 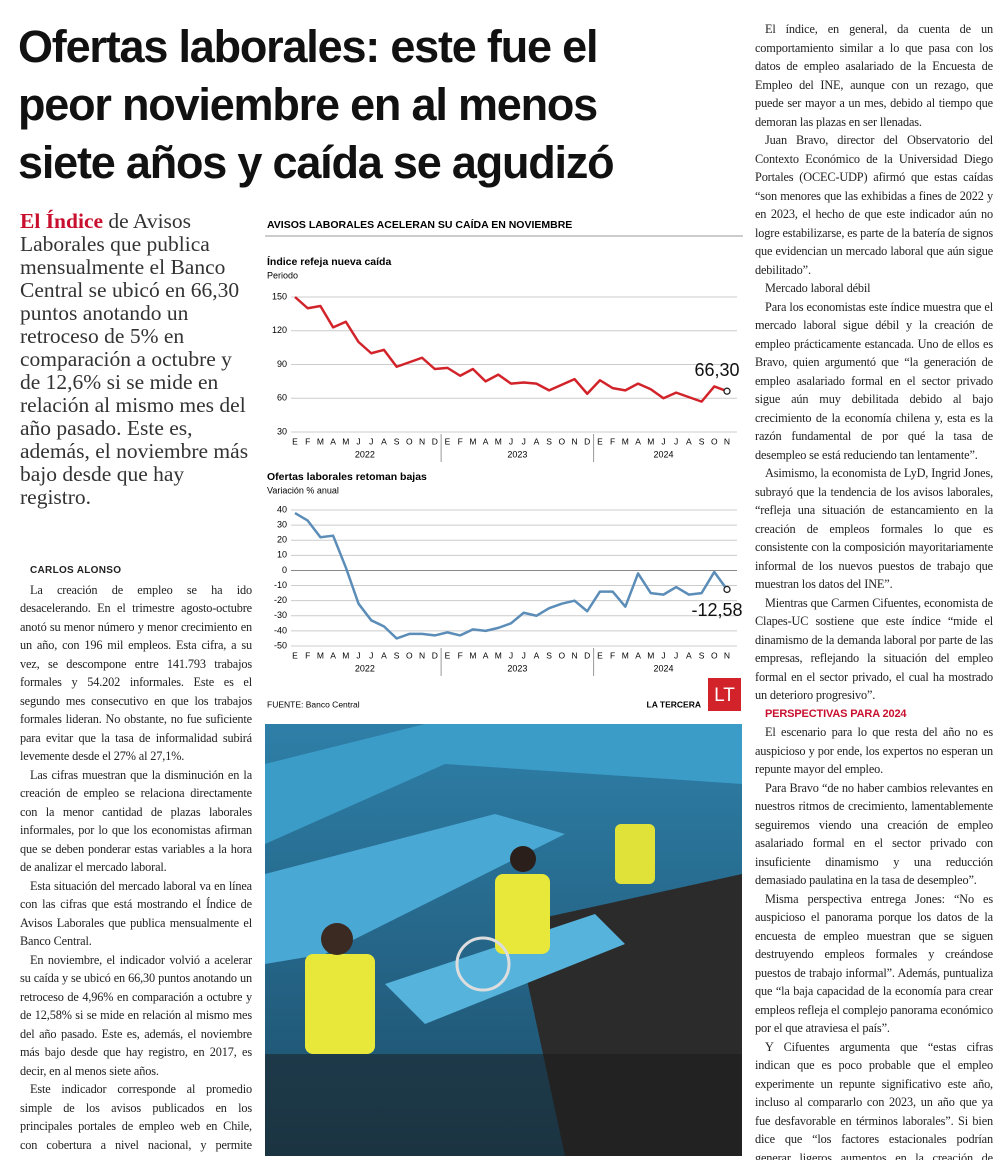 What do you see at coordinates (279, 330) in the screenshot?
I see `y-tick-label: 120` at bounding box center [279, 330].